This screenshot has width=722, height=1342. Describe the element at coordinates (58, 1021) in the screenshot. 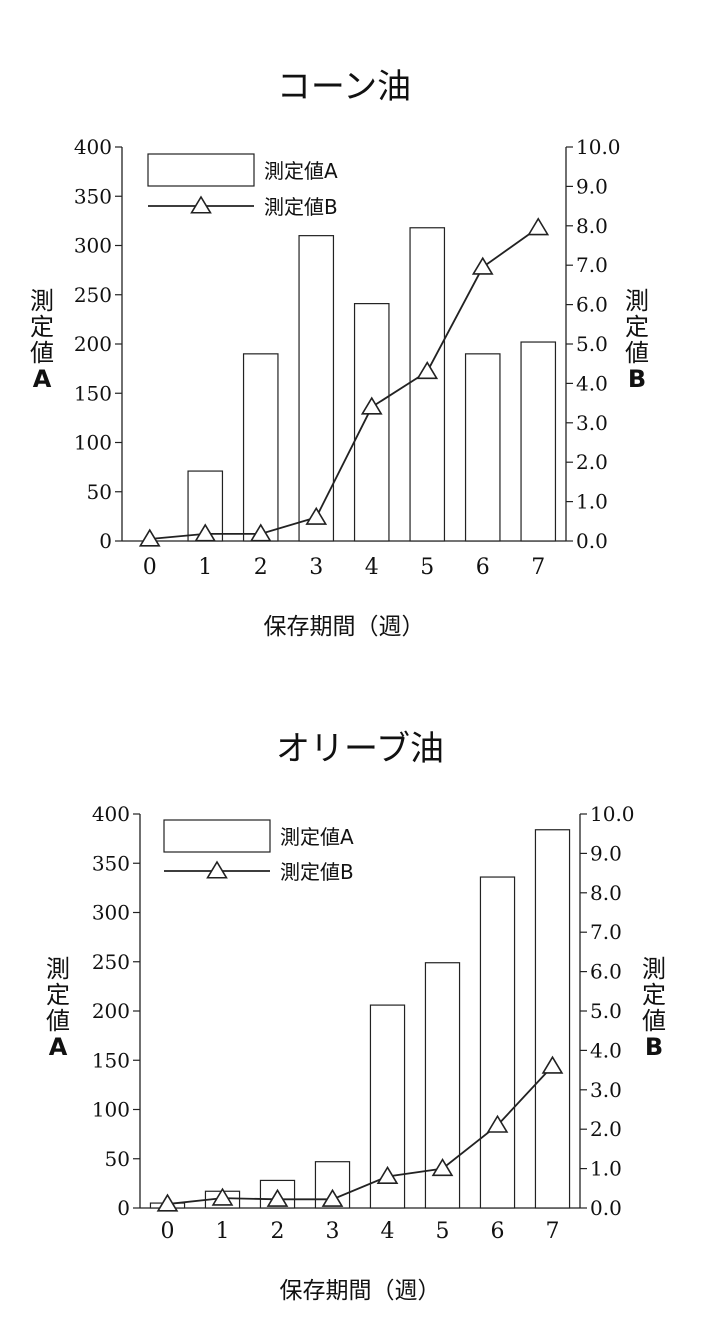

I see `left-axis-label-char: 値` at that location.